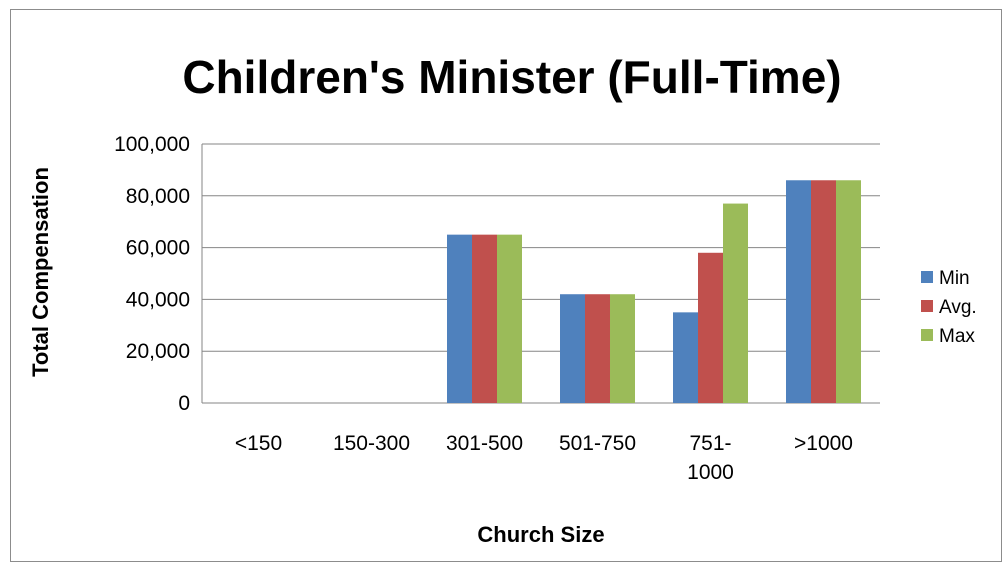 The height and width of the screenshot is (565, 1005). I want to click on x-tick-labels: <150 150-300 301-500 501-750 751- 1000 >1000, so click(544, 458).